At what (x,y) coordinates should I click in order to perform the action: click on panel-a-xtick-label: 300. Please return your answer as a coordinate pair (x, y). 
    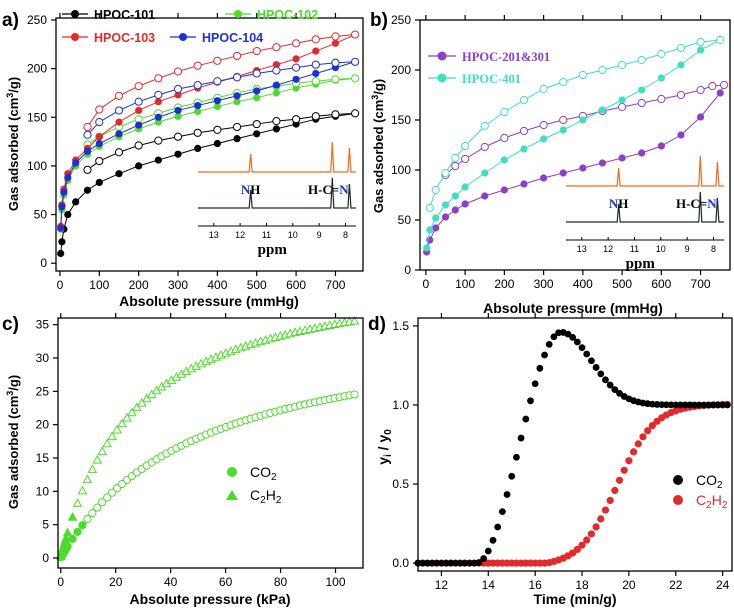
    Looking at the image, I should click on (178, 285).